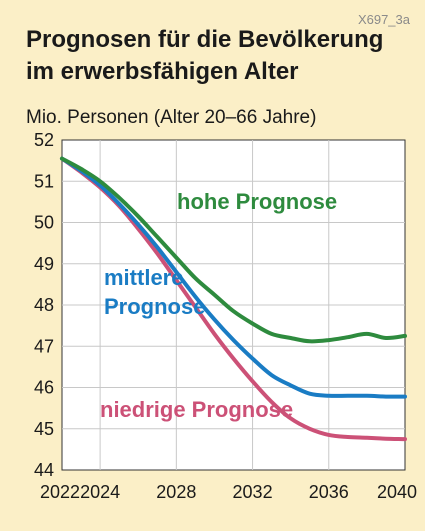 This screenshot has width=425, height=531. What do you see at coordinates (44, 181) in the screenshot?
I see `y-tick-label-7: 51` at bounding box center [44, 181].